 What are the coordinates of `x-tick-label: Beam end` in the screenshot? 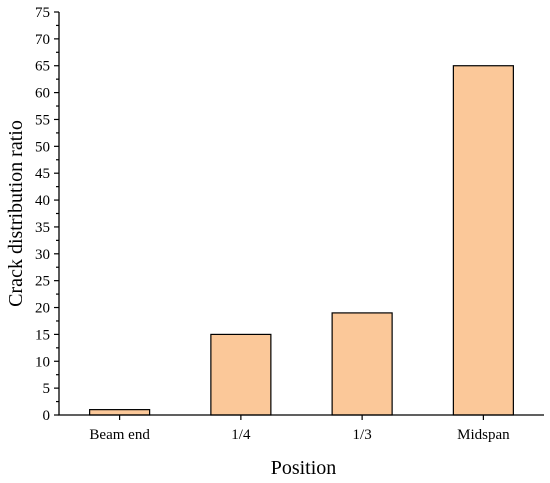 It's located at (119, 435).